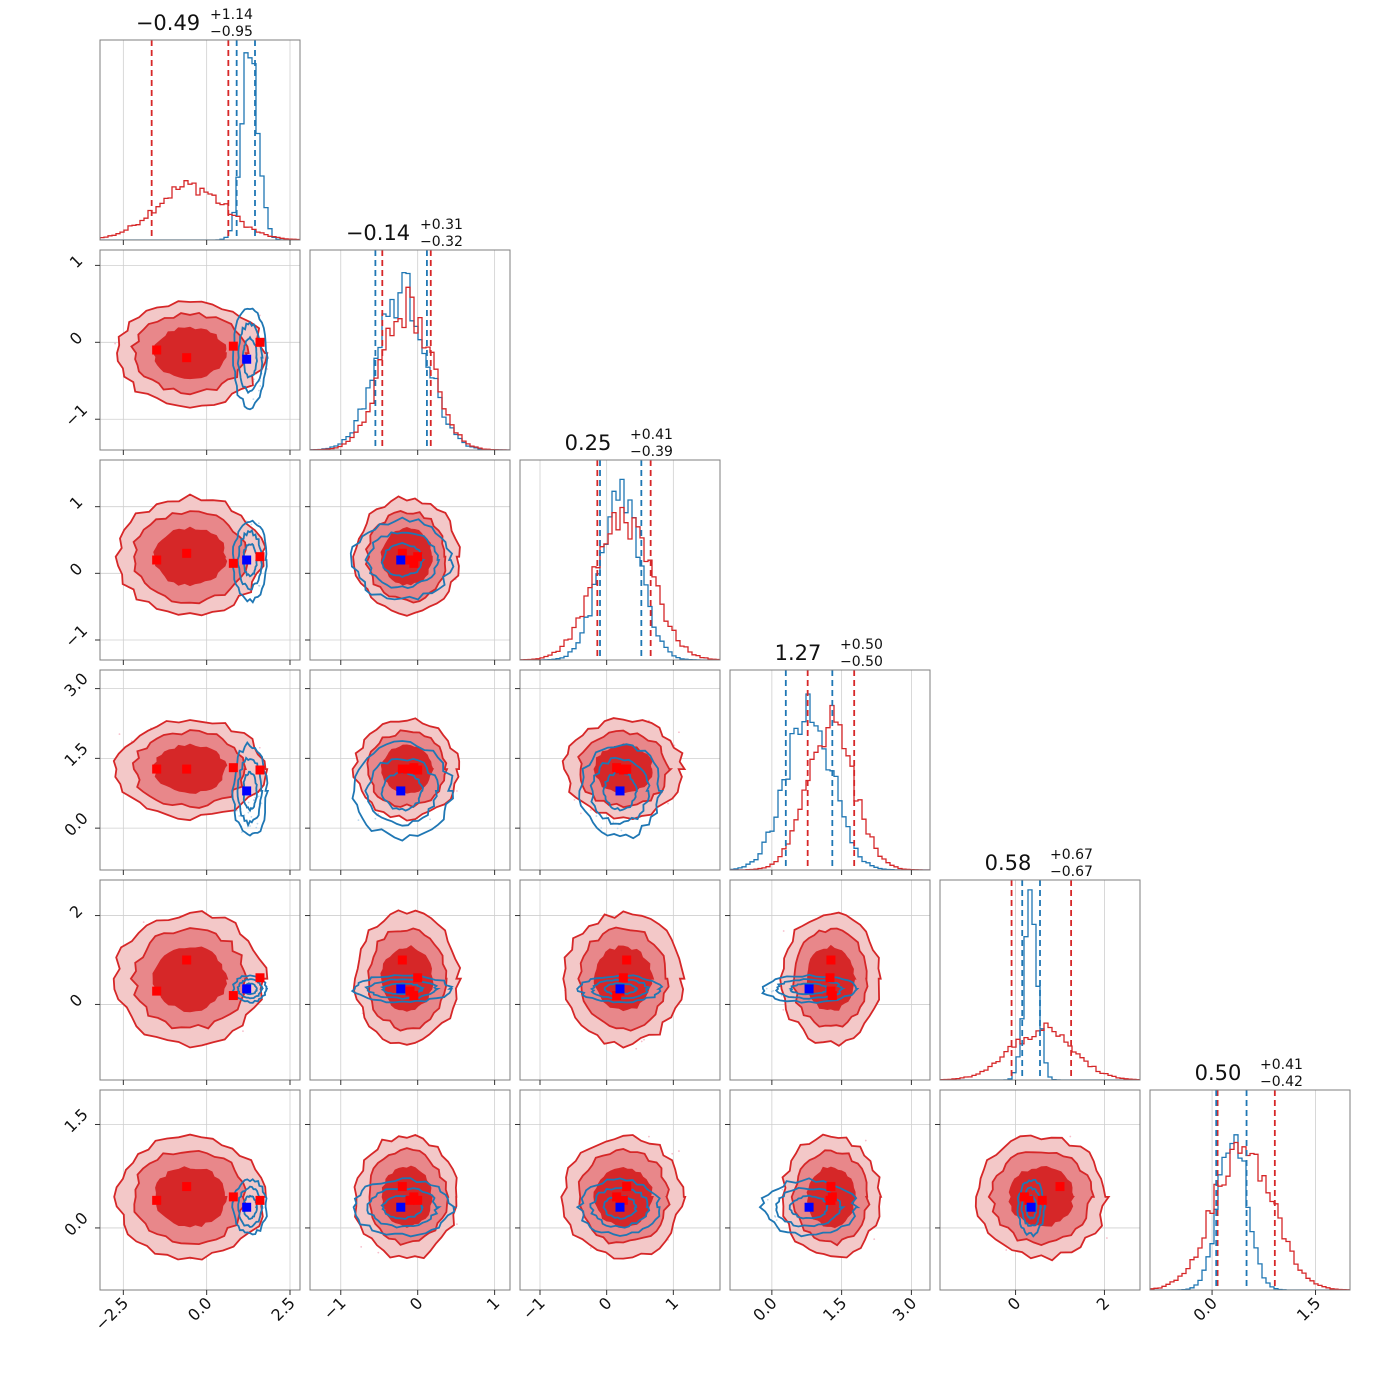  Describe the element at coordinates (231, 15) in the screenshot. I see `panel-title-plus: +1.14` at that location.